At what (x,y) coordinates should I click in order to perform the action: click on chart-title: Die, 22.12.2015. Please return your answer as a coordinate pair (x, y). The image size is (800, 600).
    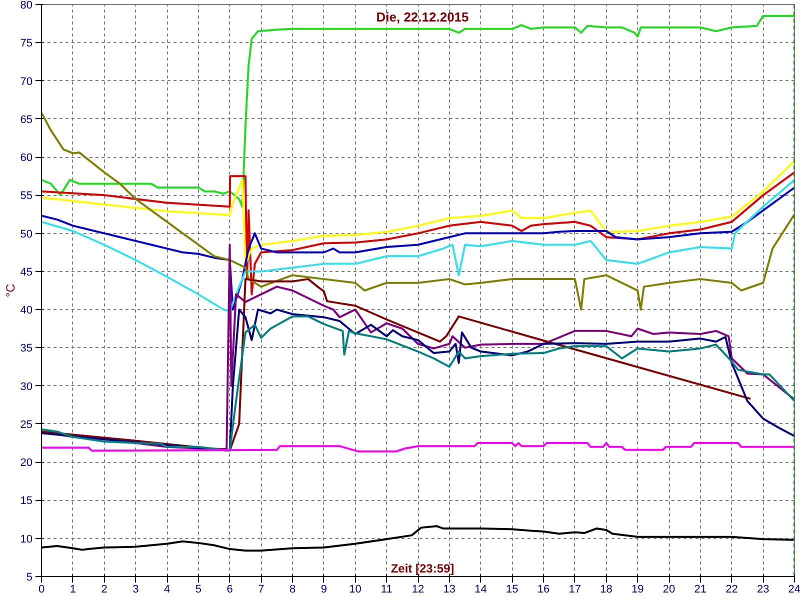
    Looking at the image, I should click on (422, 17).